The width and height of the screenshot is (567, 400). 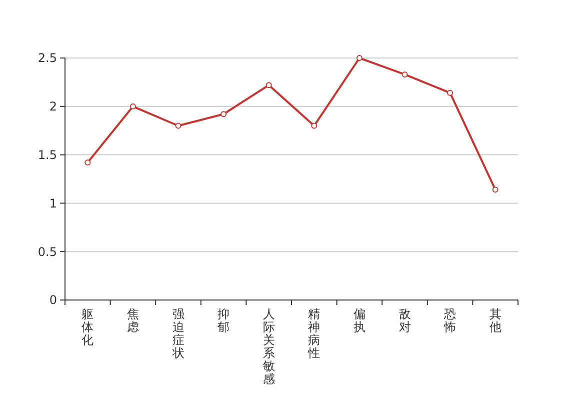 I want to click on y-tick-label: 1, so click(x=53, y=203).